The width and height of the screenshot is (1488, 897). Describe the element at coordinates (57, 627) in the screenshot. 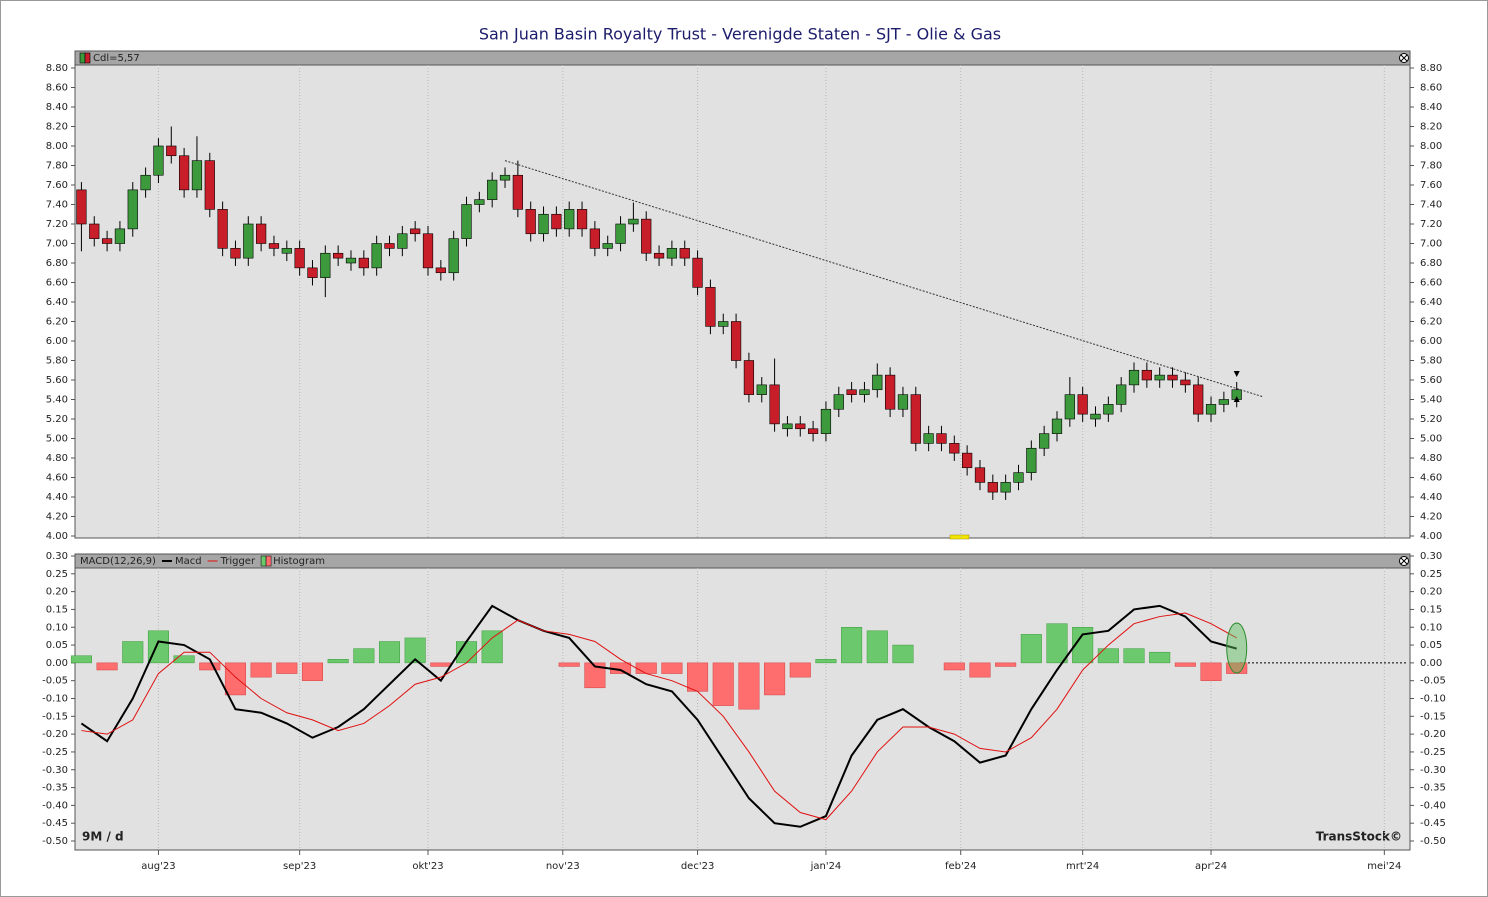

I see `y-tick-label: 0.10` at that location.